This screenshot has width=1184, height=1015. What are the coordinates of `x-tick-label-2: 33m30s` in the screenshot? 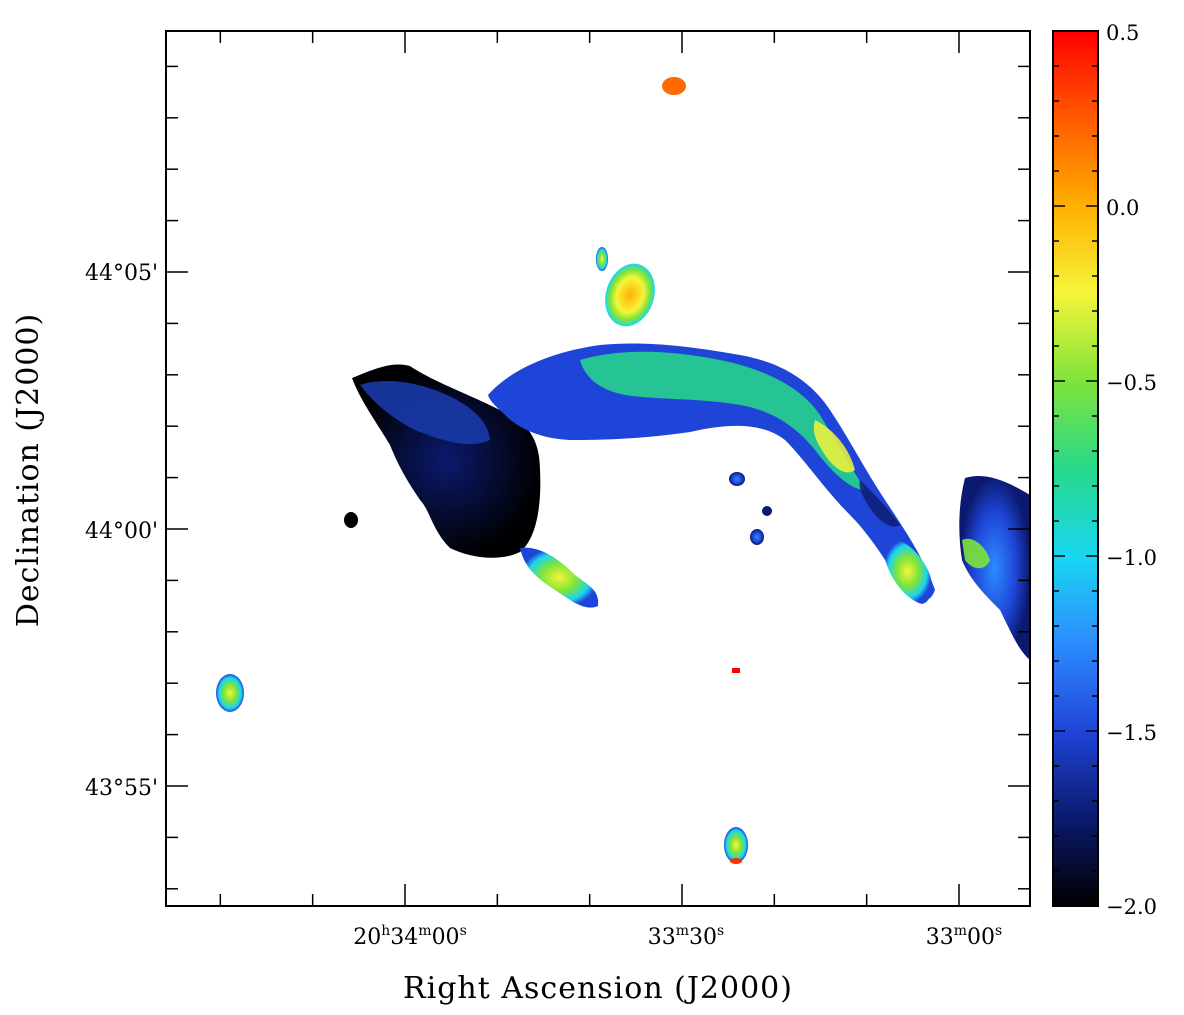 It's located at (686, 936).